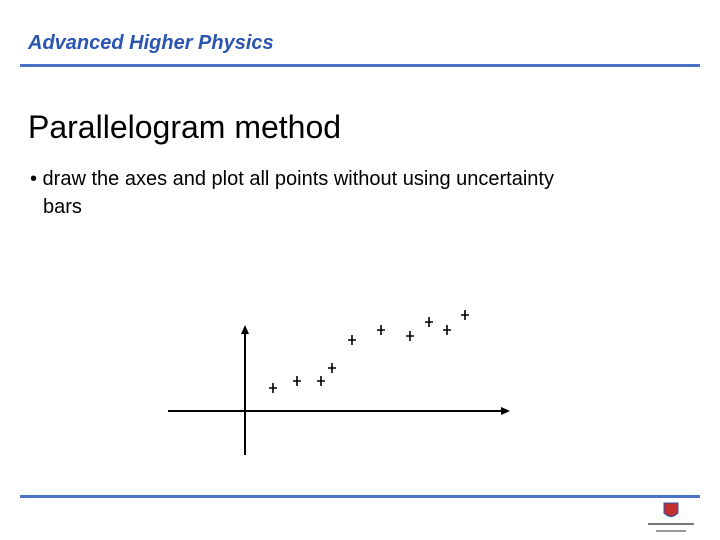 This screenshot has width=720, height=540. I want to click on y-axis-arrow, so click(245, 329).